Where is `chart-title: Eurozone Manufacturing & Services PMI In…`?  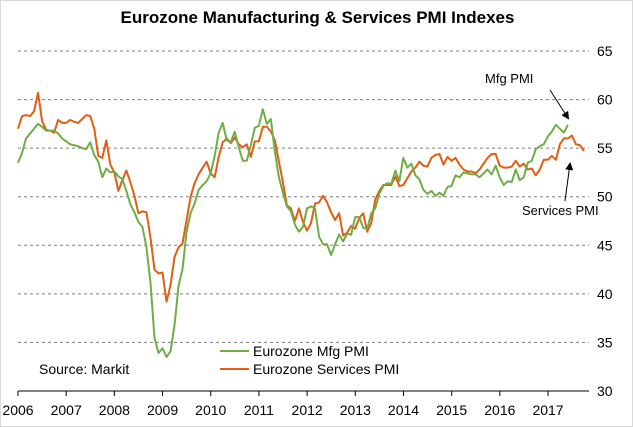
chart-title: Eurozone Manufacturing & Services PMI In… is located at coordinates (317, 17).